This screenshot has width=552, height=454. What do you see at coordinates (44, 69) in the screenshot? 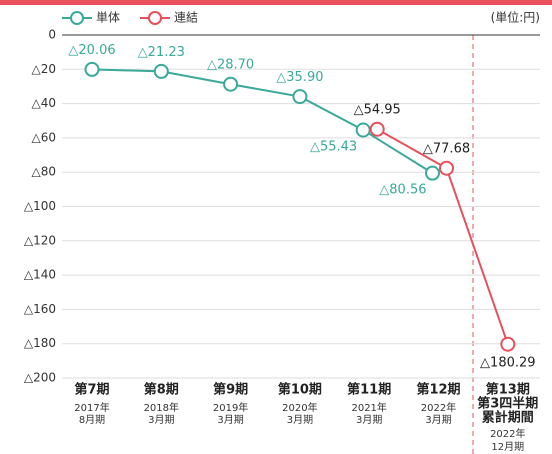
I see `y-tick-label: △20` at bounding box center [44, 69].